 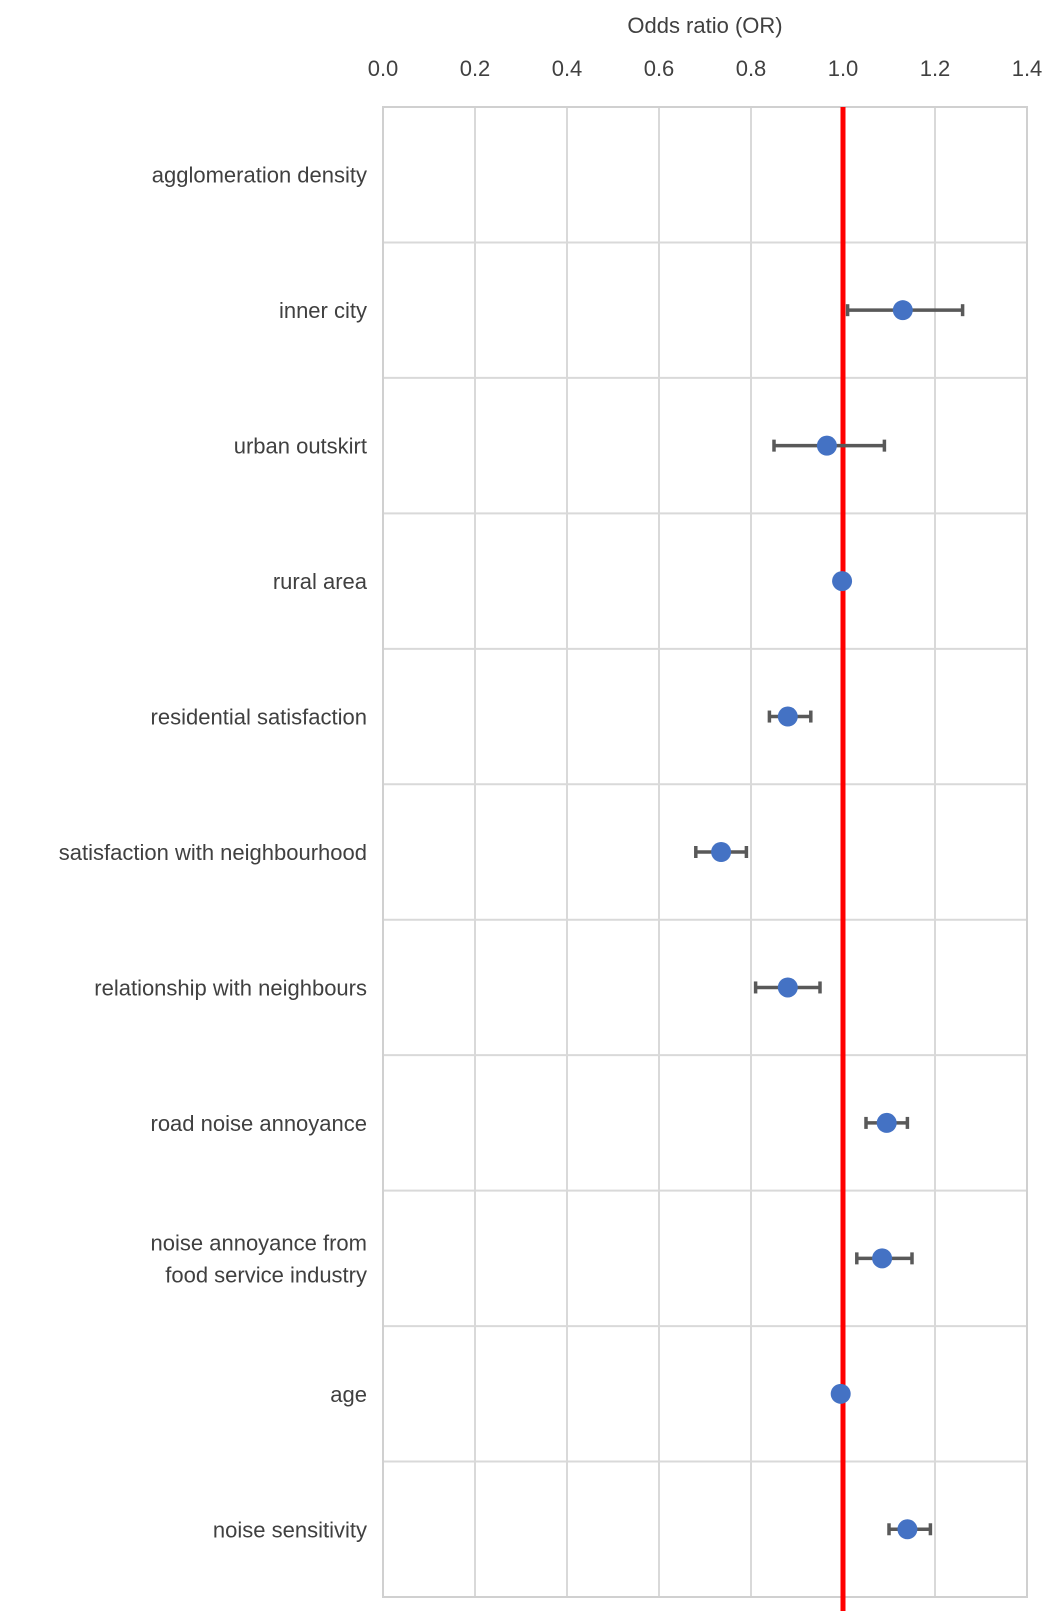 I want to click on category-label: road noise annoyance, so click(x=259, y=1123).